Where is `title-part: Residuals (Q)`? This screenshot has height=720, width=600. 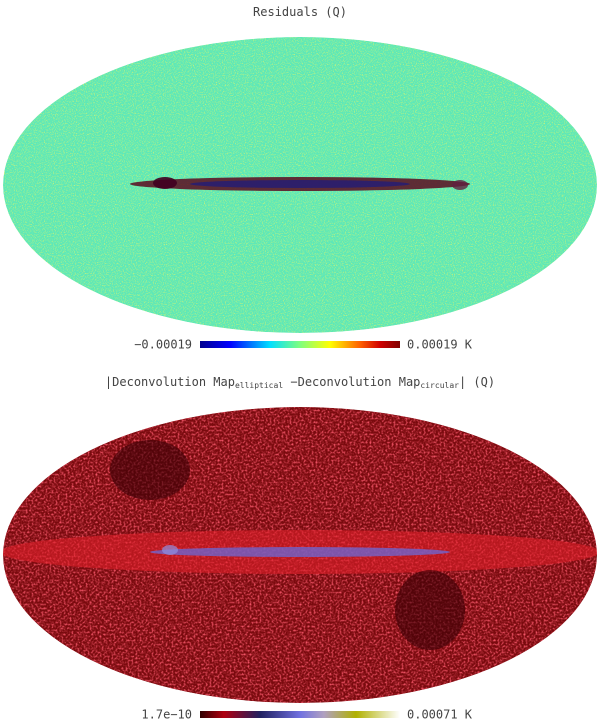 title-part: Residuals (Q) is located at coordinates (300, 12).